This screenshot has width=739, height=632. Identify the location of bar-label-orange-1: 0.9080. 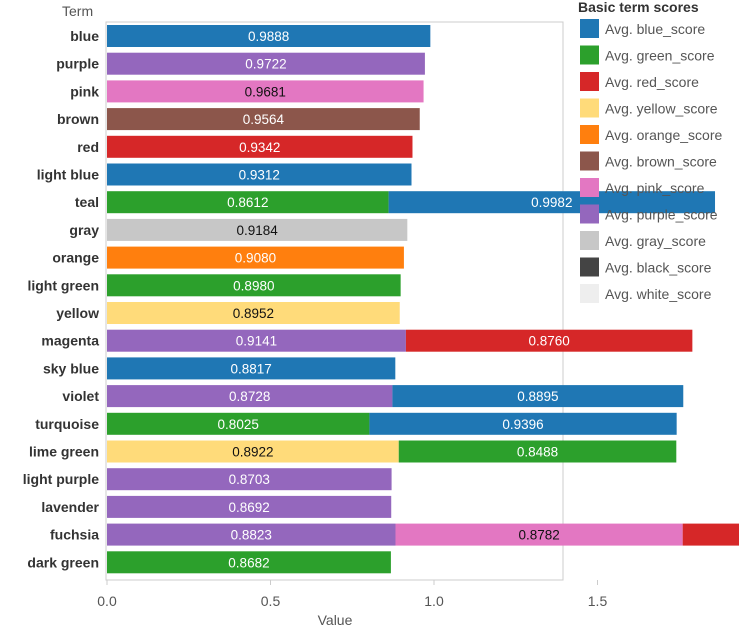
(255, 258).